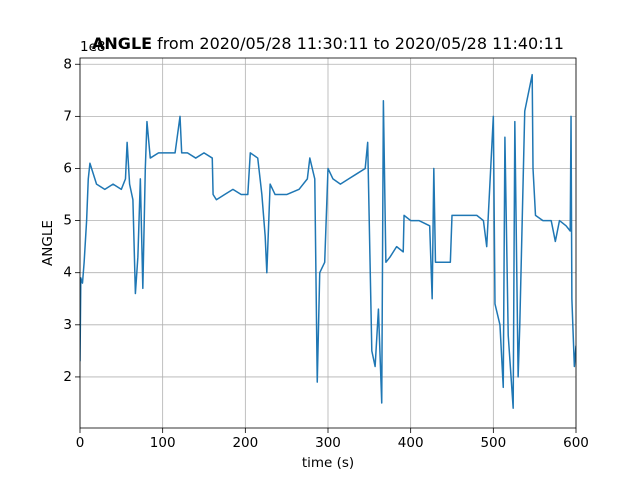 Image resolution: width=640 pixels, height=480 pixels. What do you see at coordinates (67, 377) in the screenshot?
I see `y-tick-label: 2` at bounding box center [67, 377].